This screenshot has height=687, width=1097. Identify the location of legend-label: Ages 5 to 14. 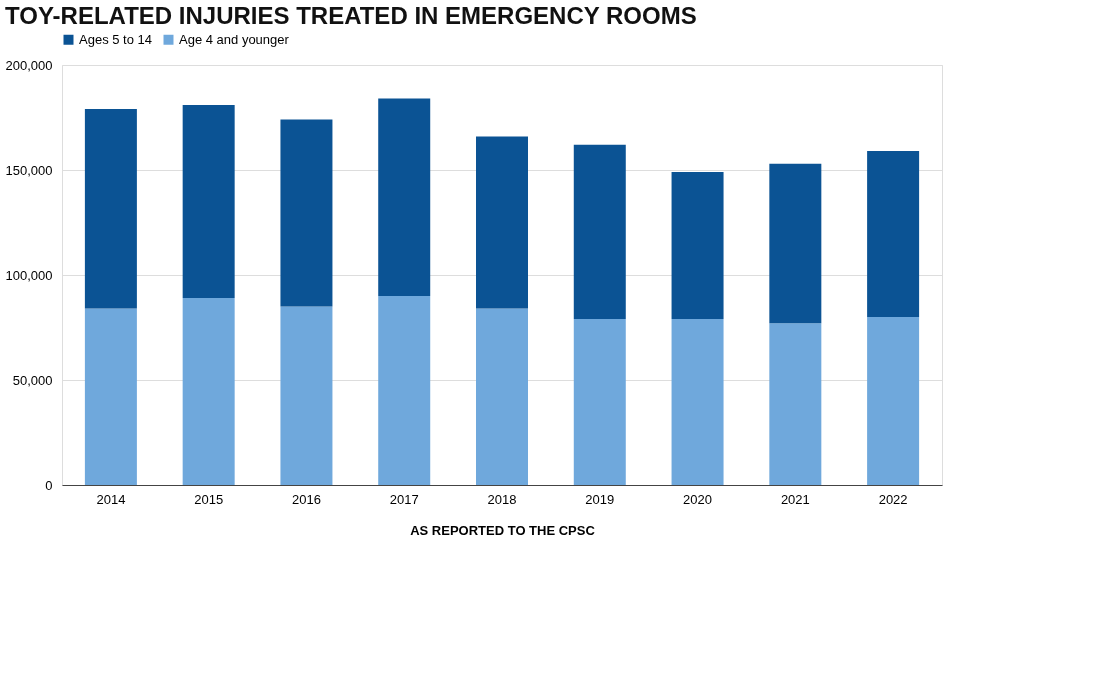
(115, 39).